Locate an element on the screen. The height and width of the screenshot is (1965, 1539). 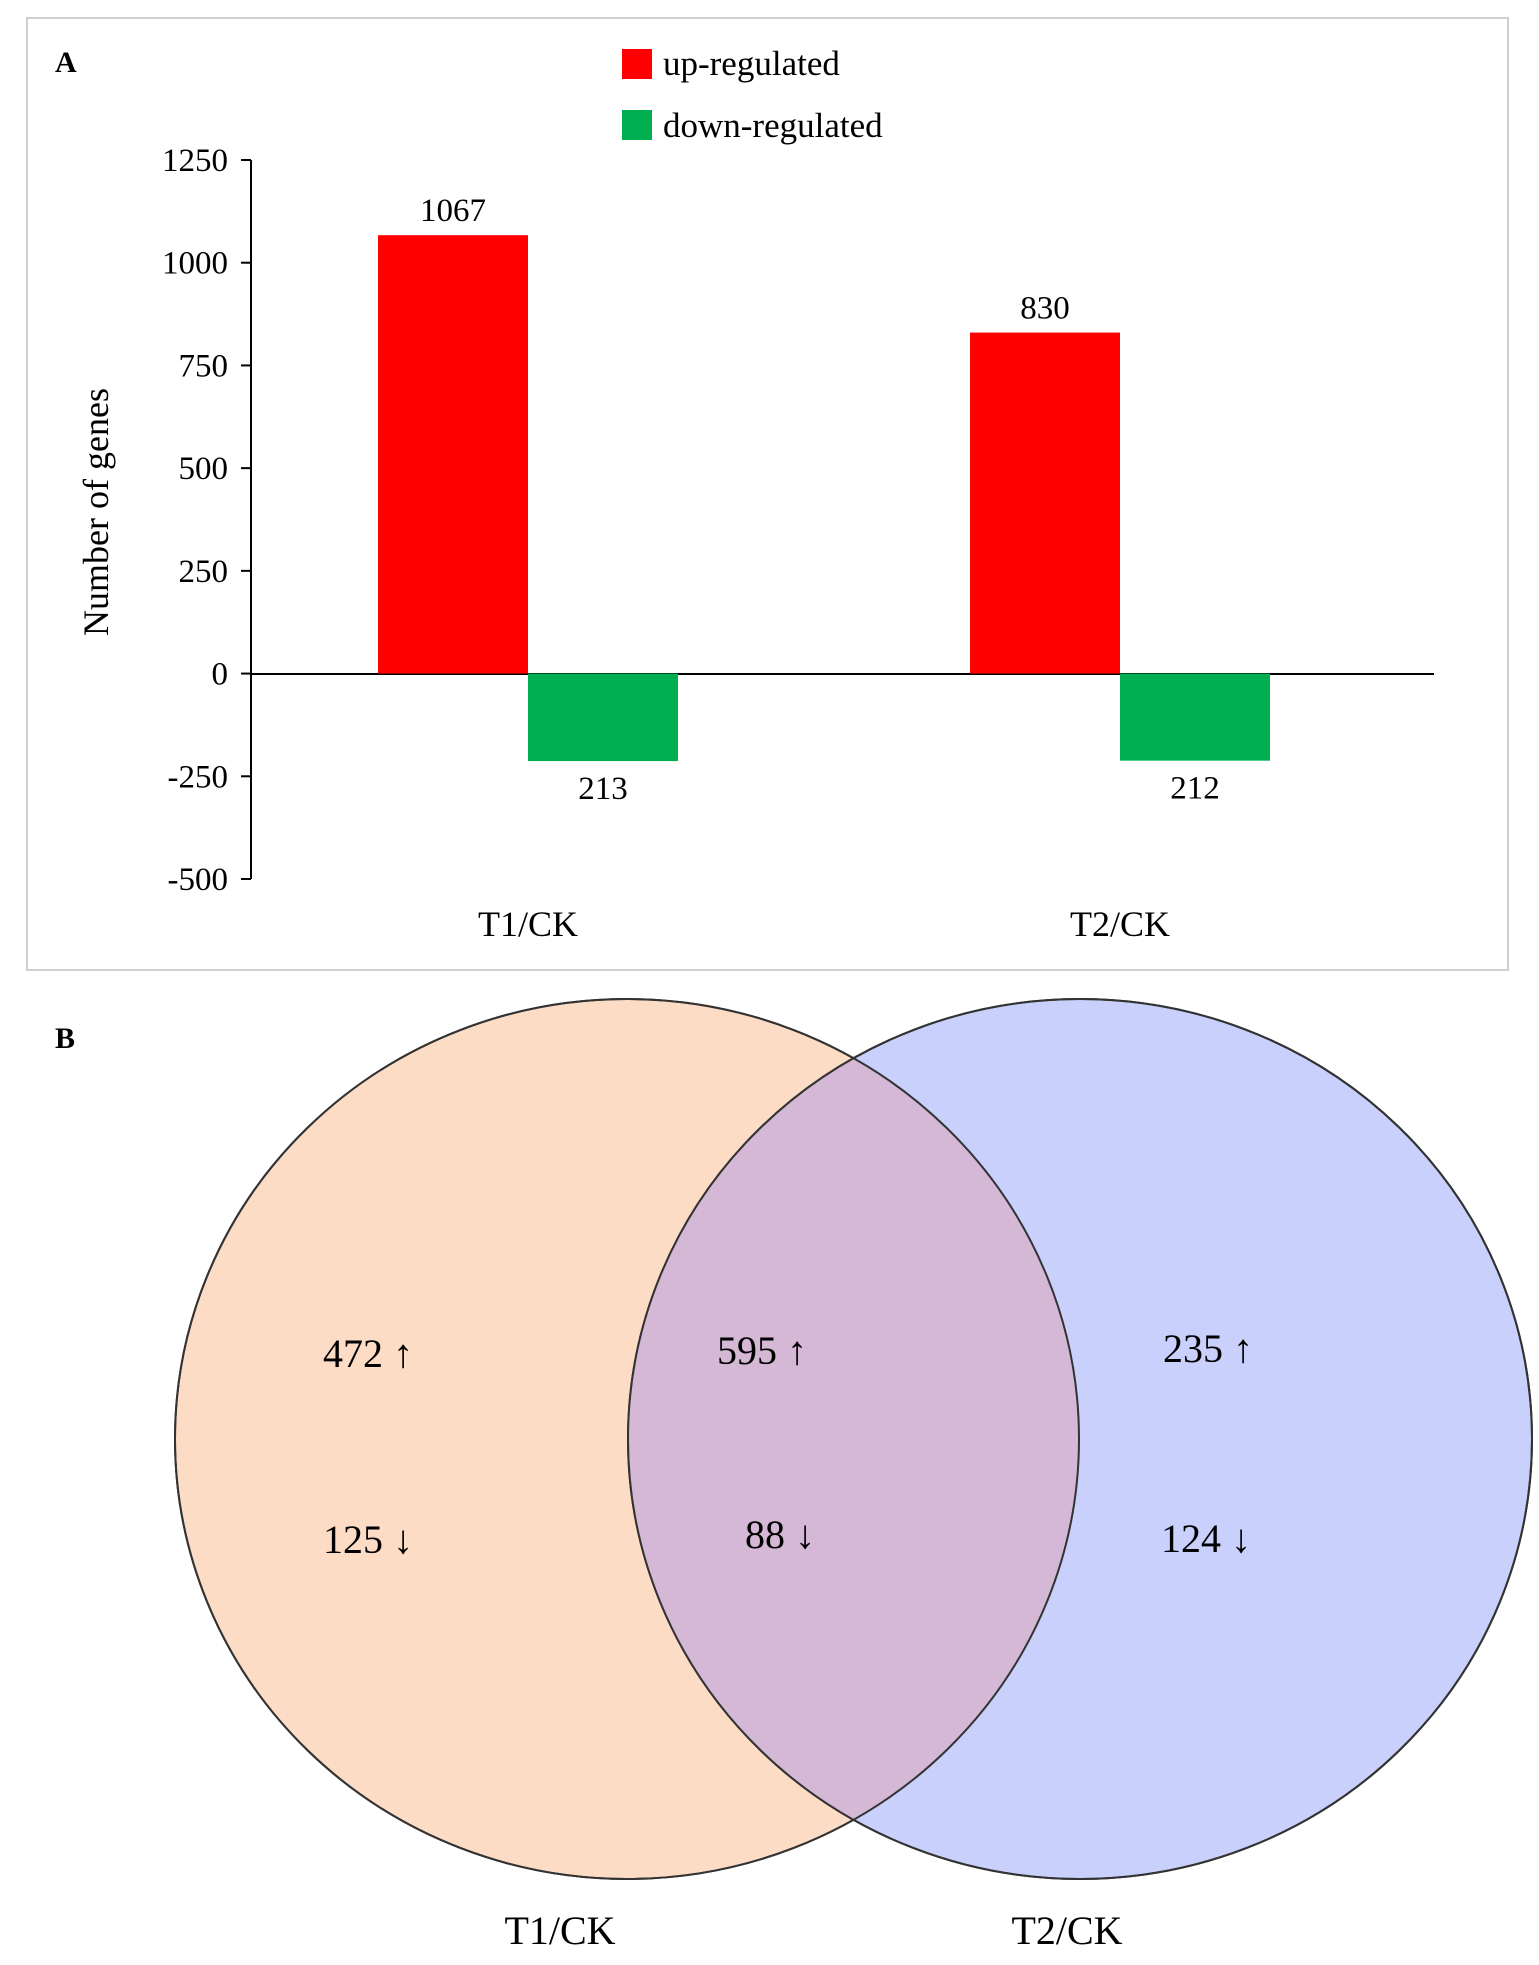
category-label-t2-ck: T2/CK is located at coordinates (1120, 924).